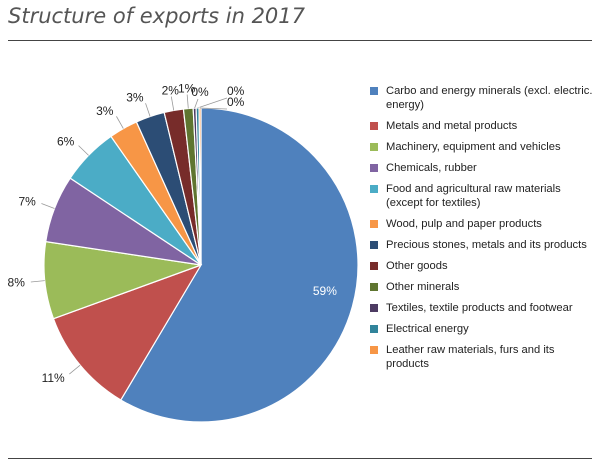 The image size is (600, 464). I want to click on legend-item-2: Metals and metal products, so click(483, 126).